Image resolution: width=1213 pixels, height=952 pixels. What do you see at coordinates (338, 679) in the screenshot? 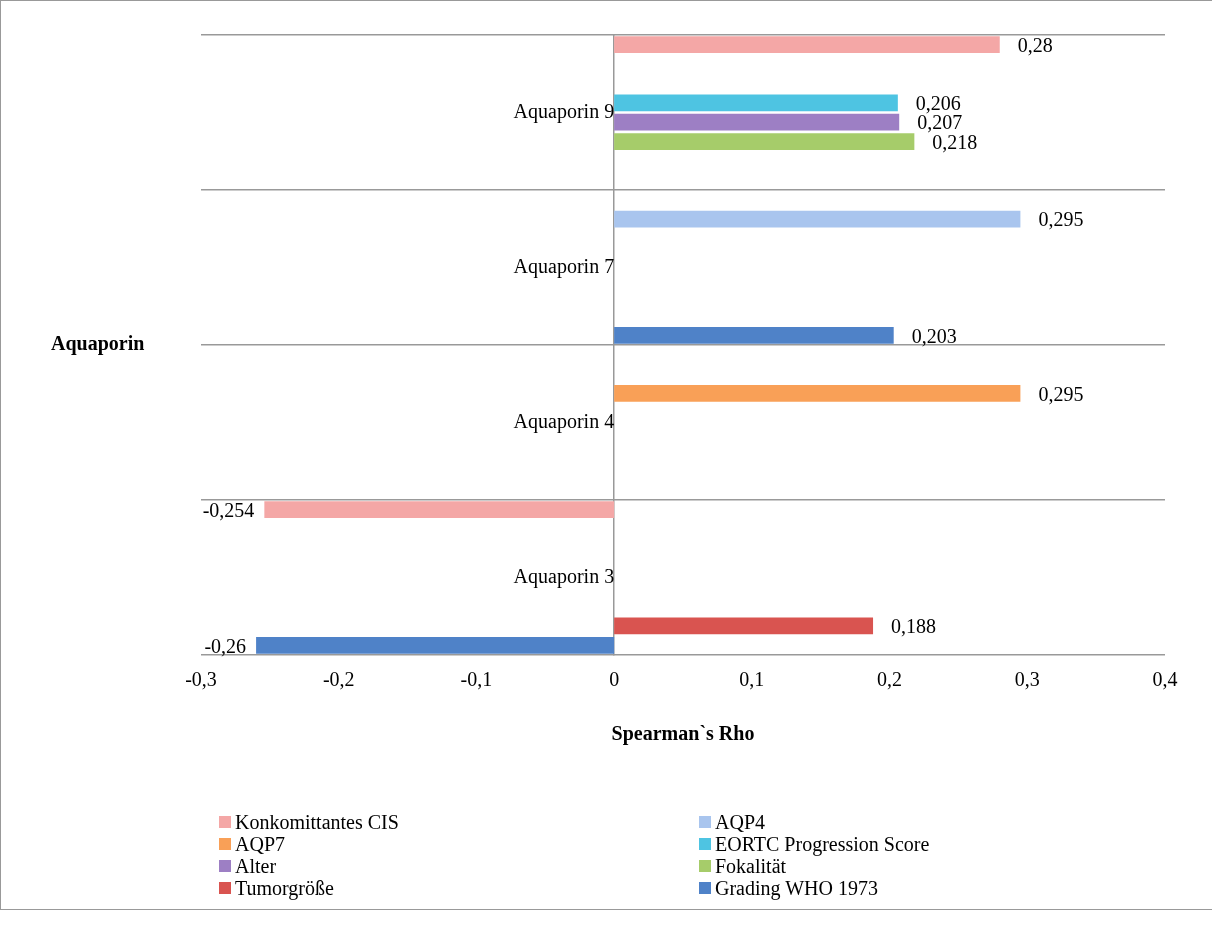
I see `x-tick-label: -0,2` at bounding box center [338, 679].